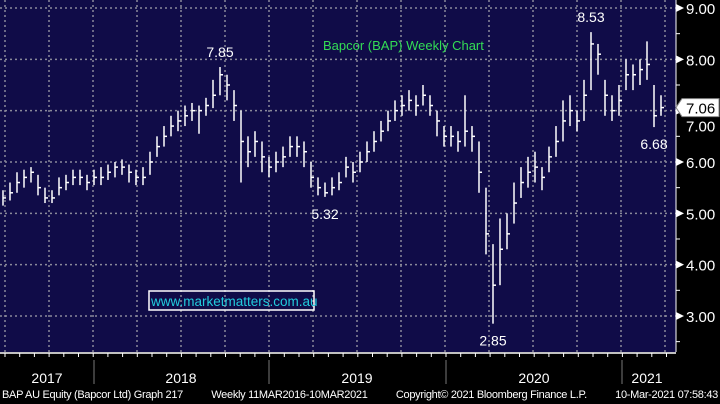 Image resolution: width=720 pixels, height=404 pixels. What do you see at coordinates (700, 60) in the screenshot?
I see `y-tick-label: 8.00` at bounding box center [700, 60].